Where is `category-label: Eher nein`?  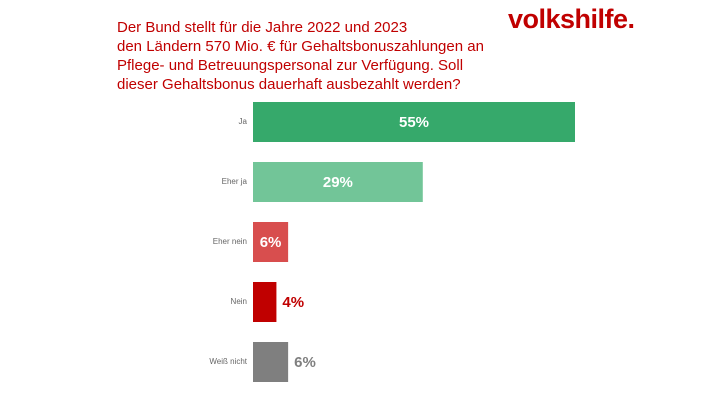 category-label: Eher nein is located at coordinates (230, 241).